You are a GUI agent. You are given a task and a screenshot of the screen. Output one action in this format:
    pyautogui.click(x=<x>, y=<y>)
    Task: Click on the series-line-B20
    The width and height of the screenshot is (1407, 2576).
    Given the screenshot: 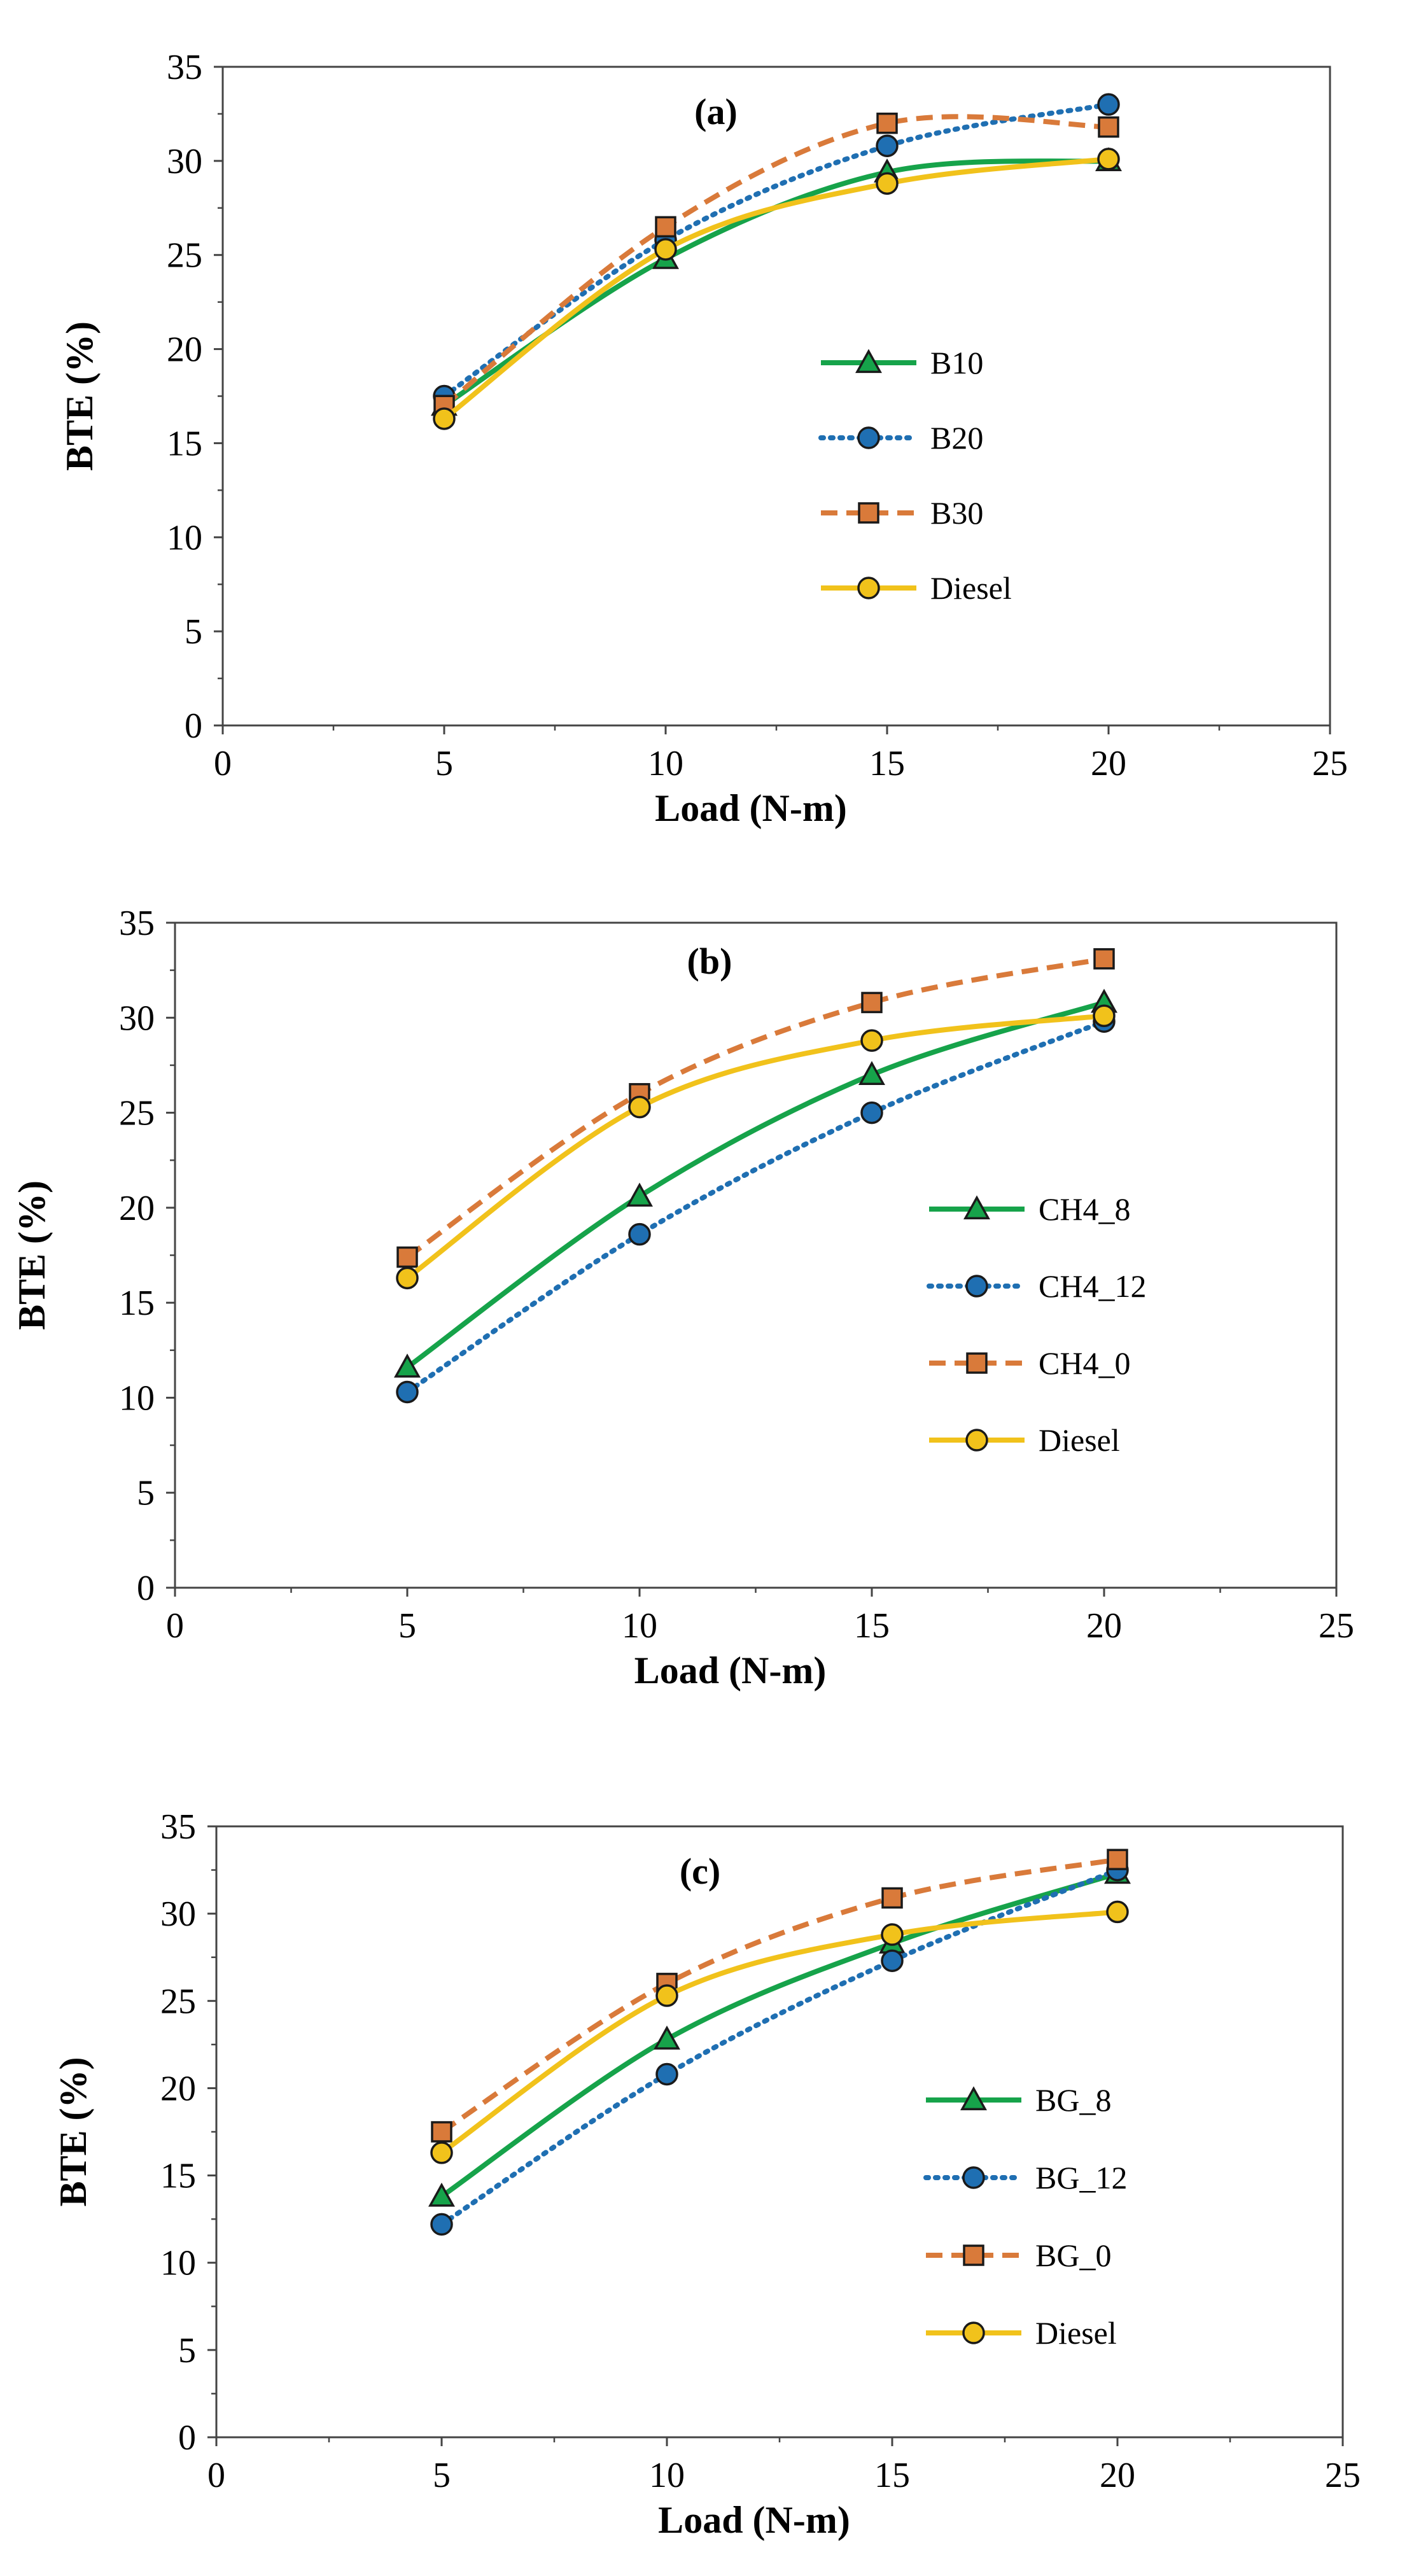 What is the action you would take?
    pyautogui.click(x=776, y=250)
    